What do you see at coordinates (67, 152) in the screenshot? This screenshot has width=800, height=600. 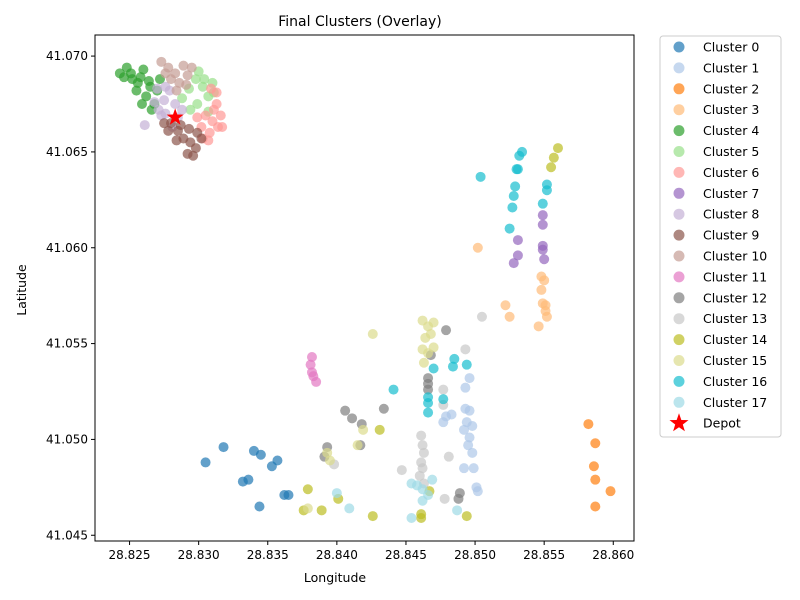 I see `y-tick-label: 41.065` at bounding box center [67, 152].